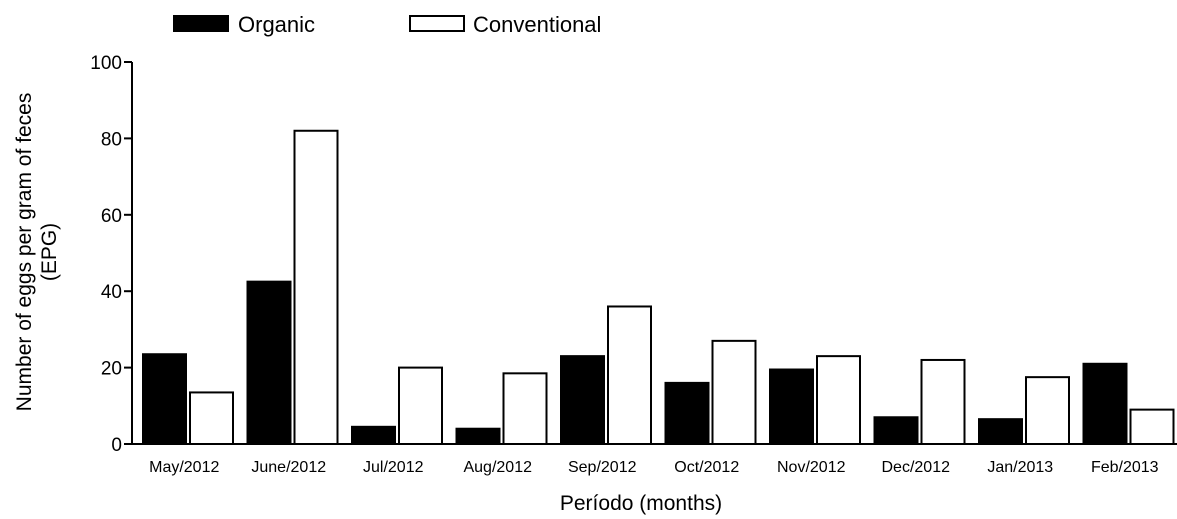 This screenshot has height=519, width=1177. Describe the element at coordinates (276, 24) in the screenshot. I see `legend-label-organic: Organic` at that location.